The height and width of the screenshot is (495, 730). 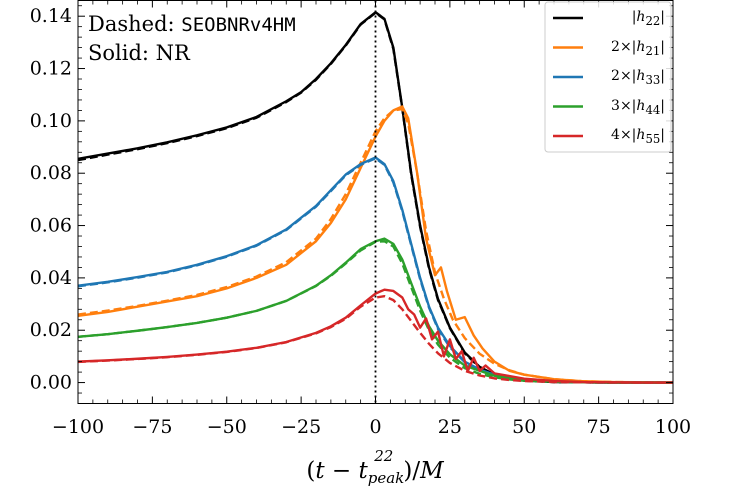 I want to click on annotation-dashed-model: SEOBNRv4HM, so click(x=238, y=25).